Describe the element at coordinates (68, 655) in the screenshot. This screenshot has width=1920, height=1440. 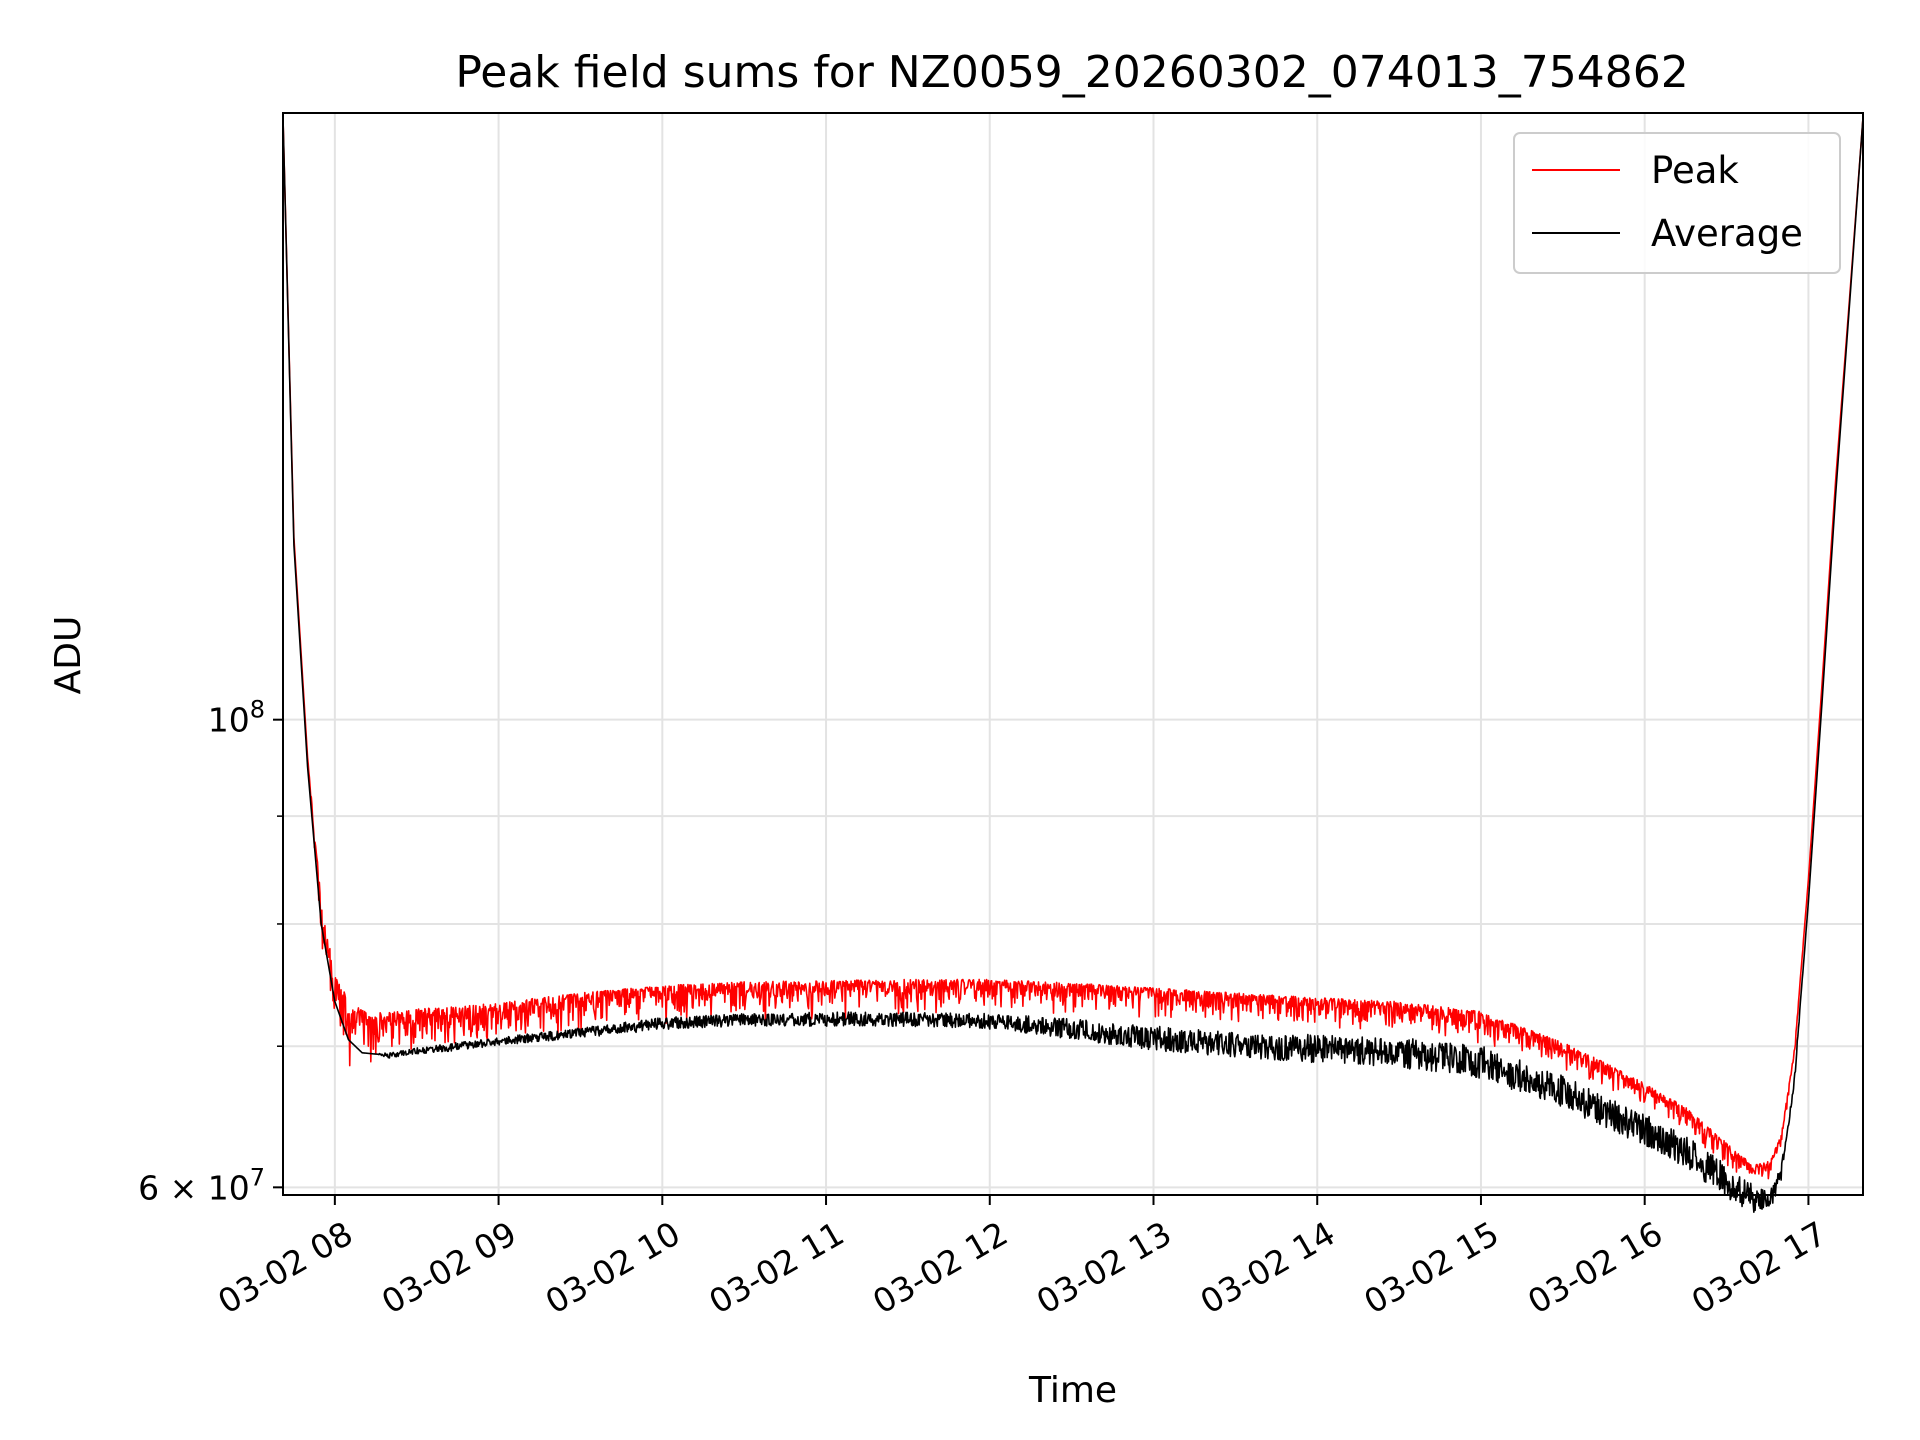
I see `y-axis-label: ADU` at that location.